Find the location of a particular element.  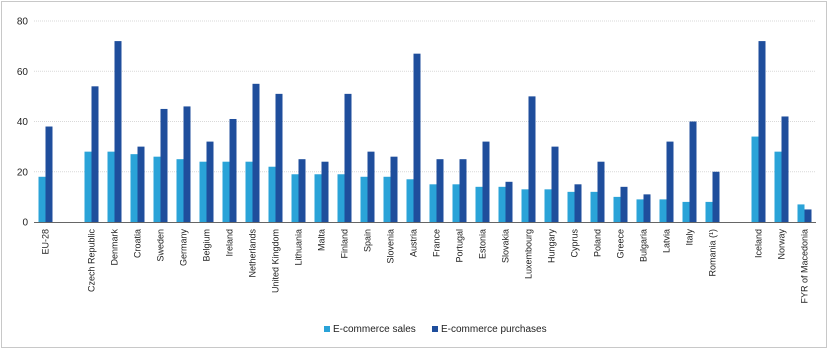

x-category-label: France is located at coordinates (437, 243).